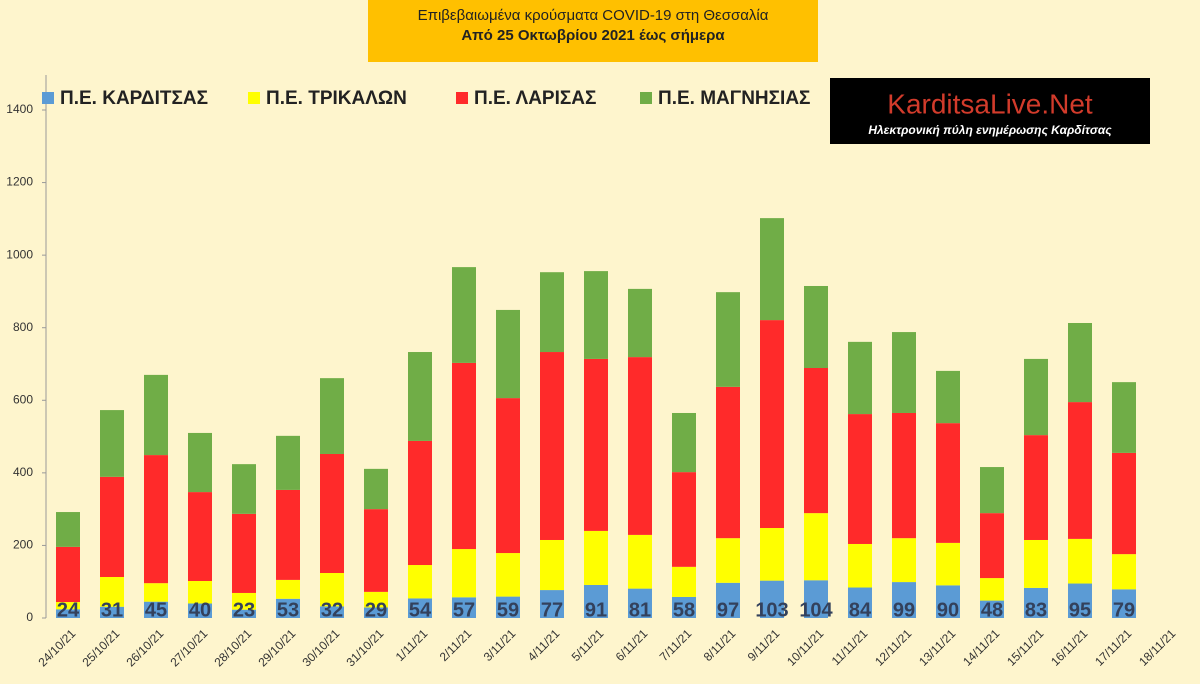 This screenshot has width=1200, height=684. Describe the element at coordinates (1080, 610) in the screenshot. I see `data-label: 95` at that location.